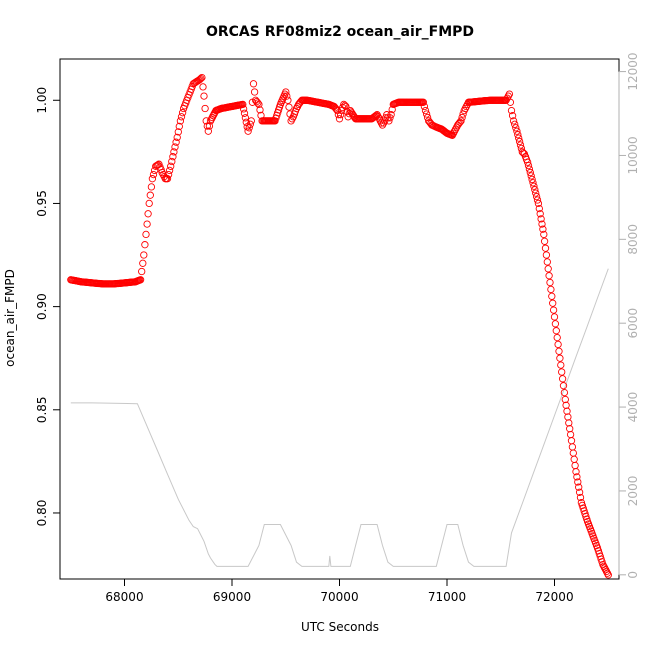 The width and height of the screenshot is (650, 650). Describe the element at coordinates (629, 315) in the screenshot. I see `y-axis-right: 0 2000 4000 6000 8000 10000 12000` at that location.